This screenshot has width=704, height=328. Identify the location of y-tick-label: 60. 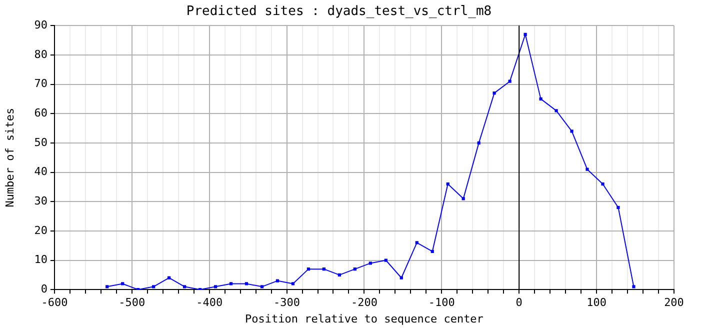
(41, 113).